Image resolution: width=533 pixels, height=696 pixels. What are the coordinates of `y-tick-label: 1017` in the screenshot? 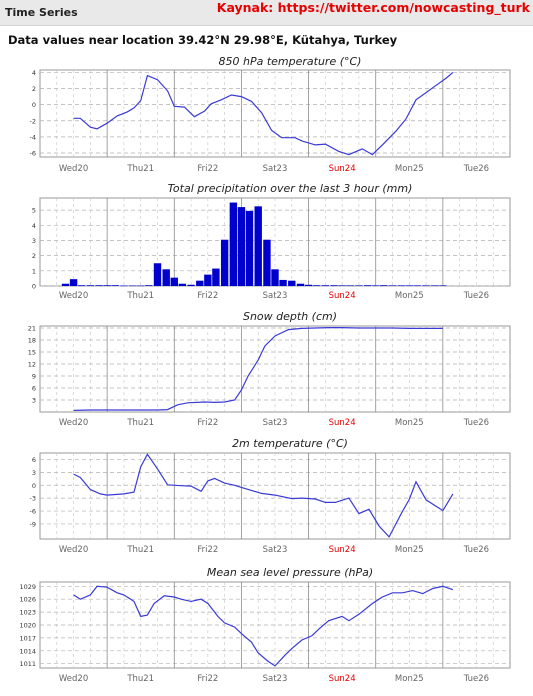 It's located at (27, 638).